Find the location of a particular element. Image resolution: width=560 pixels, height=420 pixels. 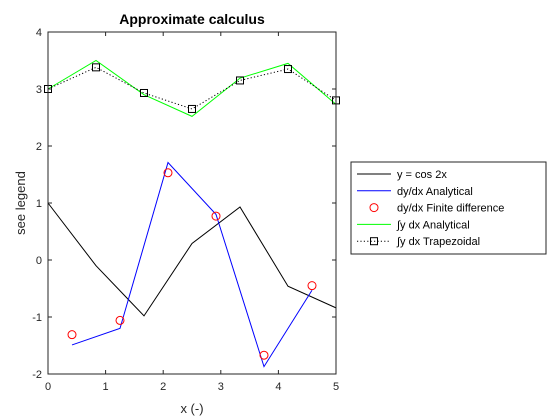

legend-entry: ∫y dx Trapezoidal is located at coordinates (418, 242).